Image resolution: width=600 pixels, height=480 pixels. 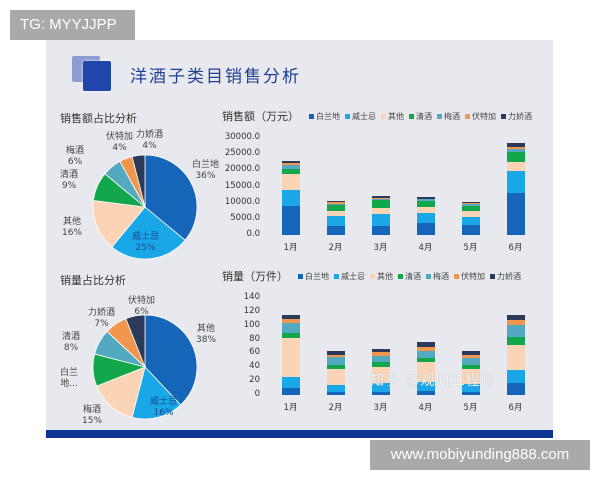 I want to click on pie-data-label: 力娇酒 4%, so click(x=150, y=140).